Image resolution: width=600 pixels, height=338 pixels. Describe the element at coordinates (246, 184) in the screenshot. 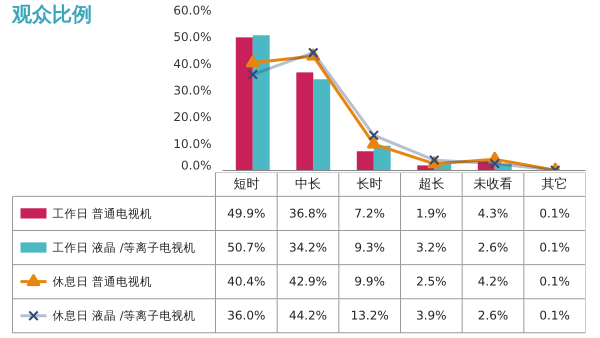

I see `x-tick-label: 短时` at that location.